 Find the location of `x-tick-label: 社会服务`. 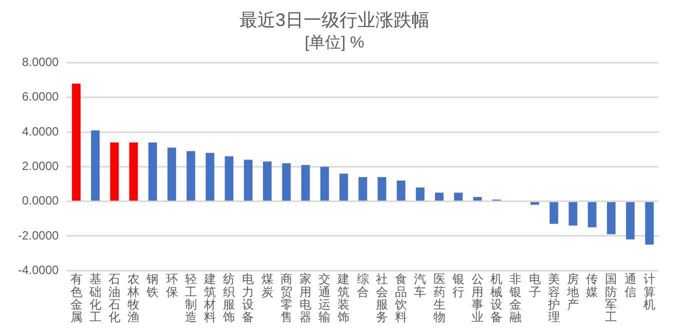

x-tick-label: 社会服务 is located at coordinates (382, 298).